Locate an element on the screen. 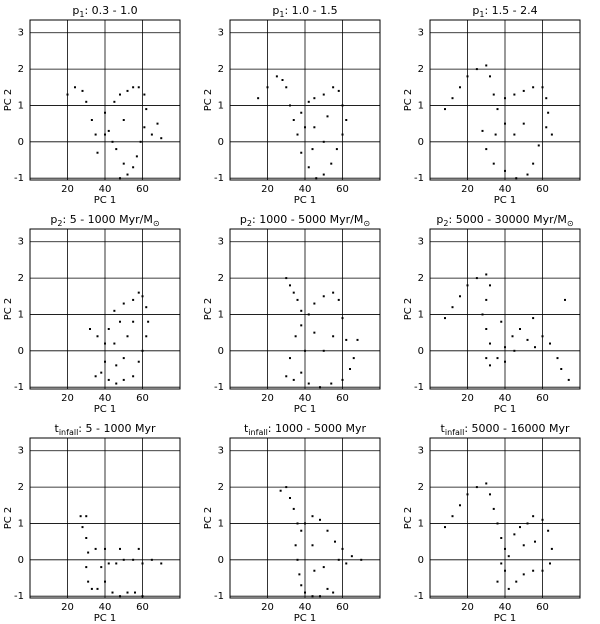  title-symbol: p is located at coordinates (275, 10).